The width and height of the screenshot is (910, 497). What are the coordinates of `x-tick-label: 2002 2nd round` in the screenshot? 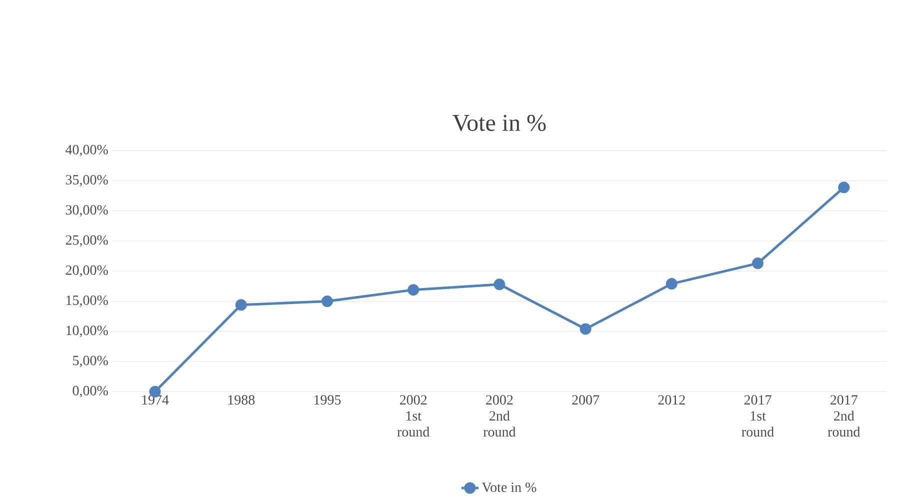 It's located at (499, 415).